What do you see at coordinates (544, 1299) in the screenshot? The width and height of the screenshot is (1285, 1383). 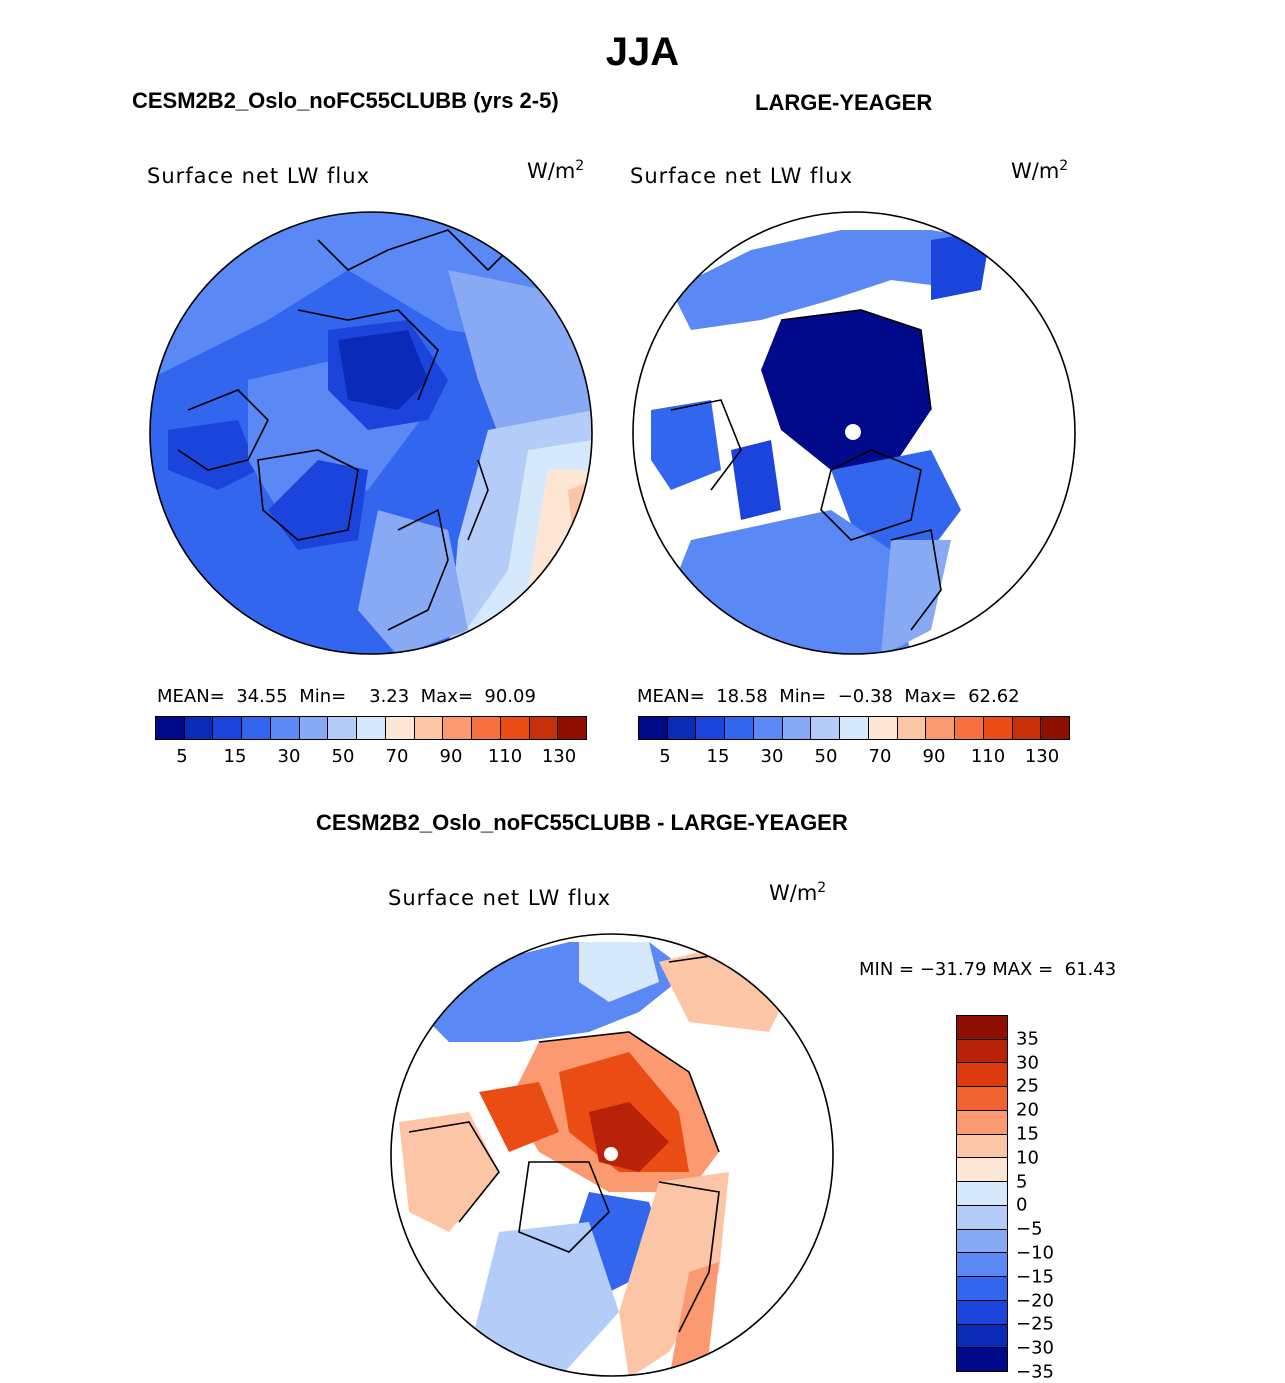 I see `diff-field-atlantic` at bounding box center [544, 1299].